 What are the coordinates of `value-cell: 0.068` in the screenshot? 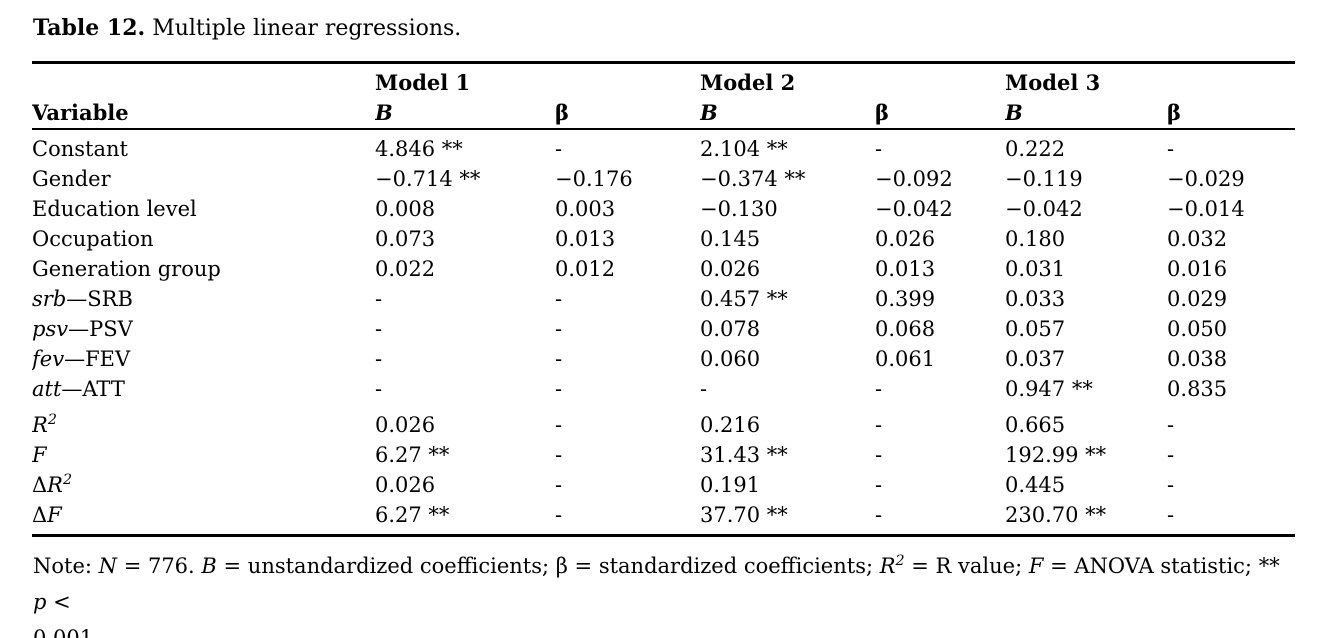 It's located at (905, 329).